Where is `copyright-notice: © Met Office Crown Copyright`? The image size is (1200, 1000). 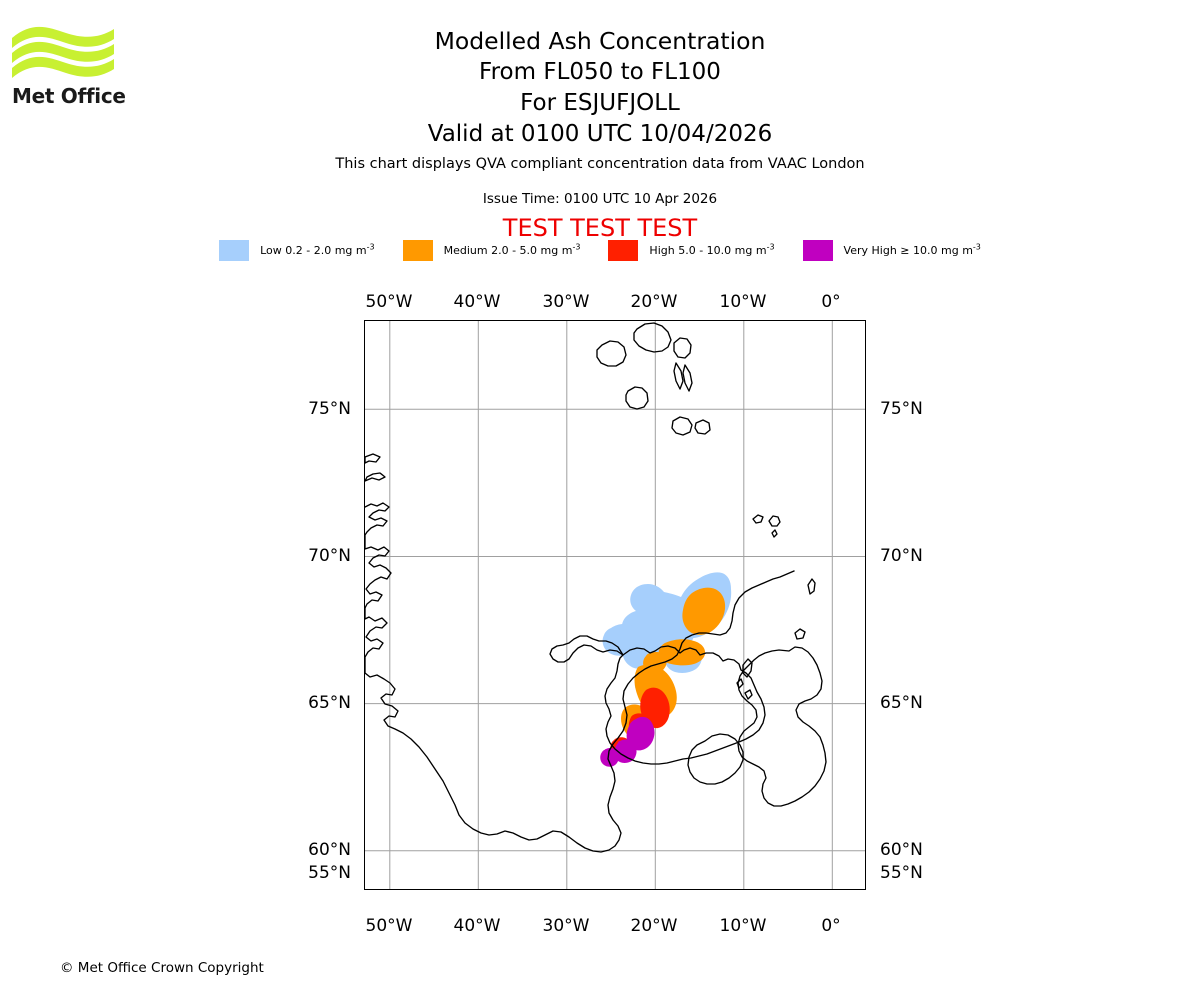 copyright-notice: © Met Office Crown Copyright is located at coordinates (162, 968).